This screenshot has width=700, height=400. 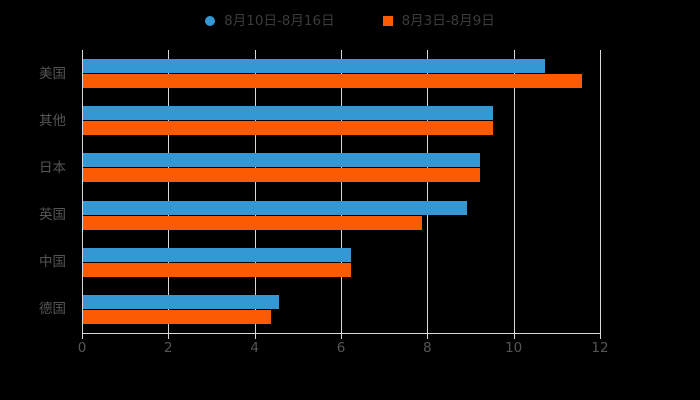 I want to click on legend-marker-square-icon, so click(x=387, y=21).